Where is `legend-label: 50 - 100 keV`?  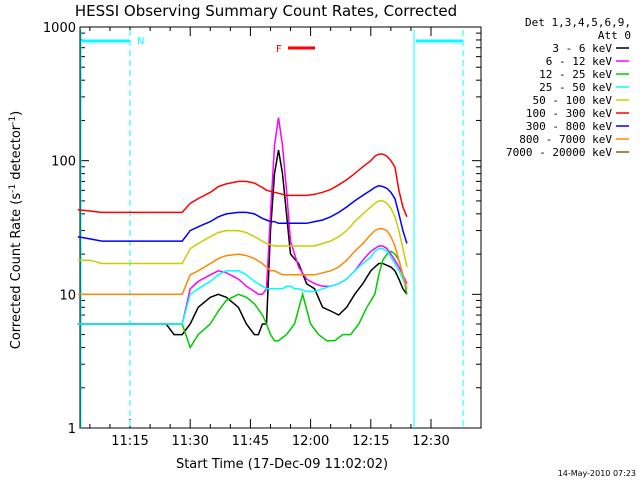 legend-label: 50 - 100 keV is located at coordinates (573, 100).